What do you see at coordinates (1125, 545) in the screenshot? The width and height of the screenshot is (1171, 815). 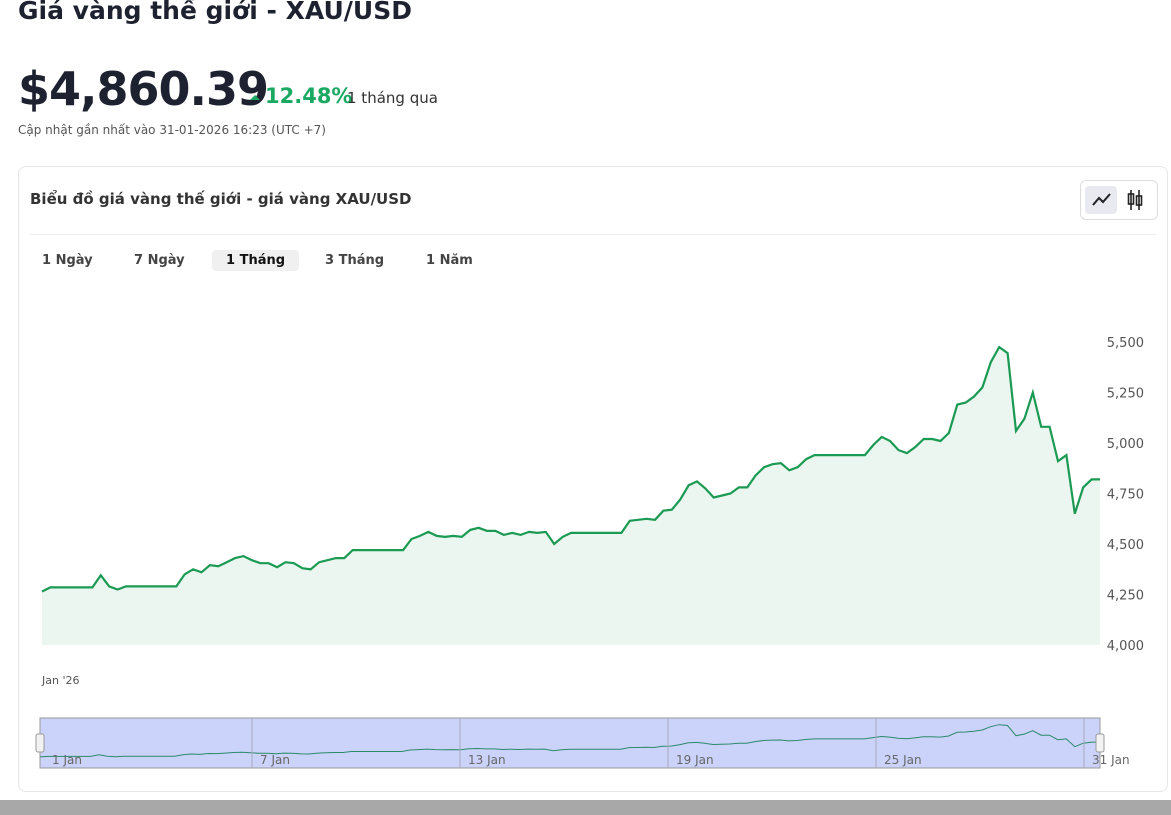 I see `y-tick-label: 4,500` at bounding box center [1125, 545].